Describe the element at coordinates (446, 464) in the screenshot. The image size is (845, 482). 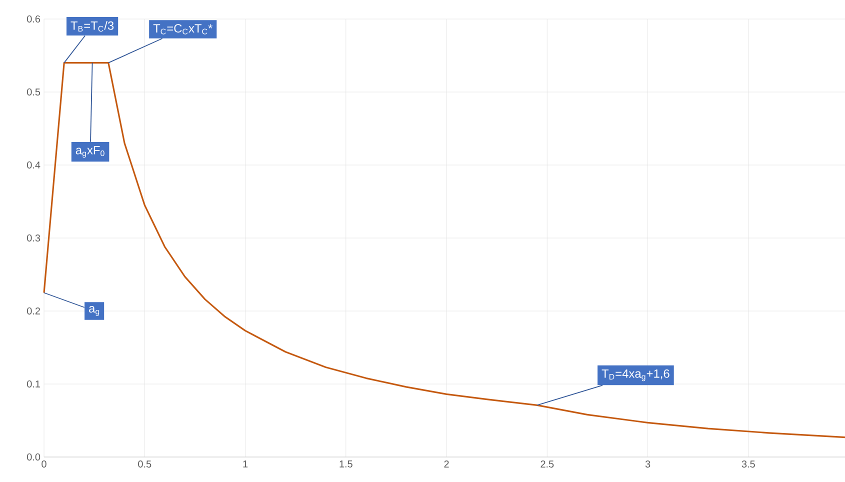
I see `x-tick-label: 2` at that location.